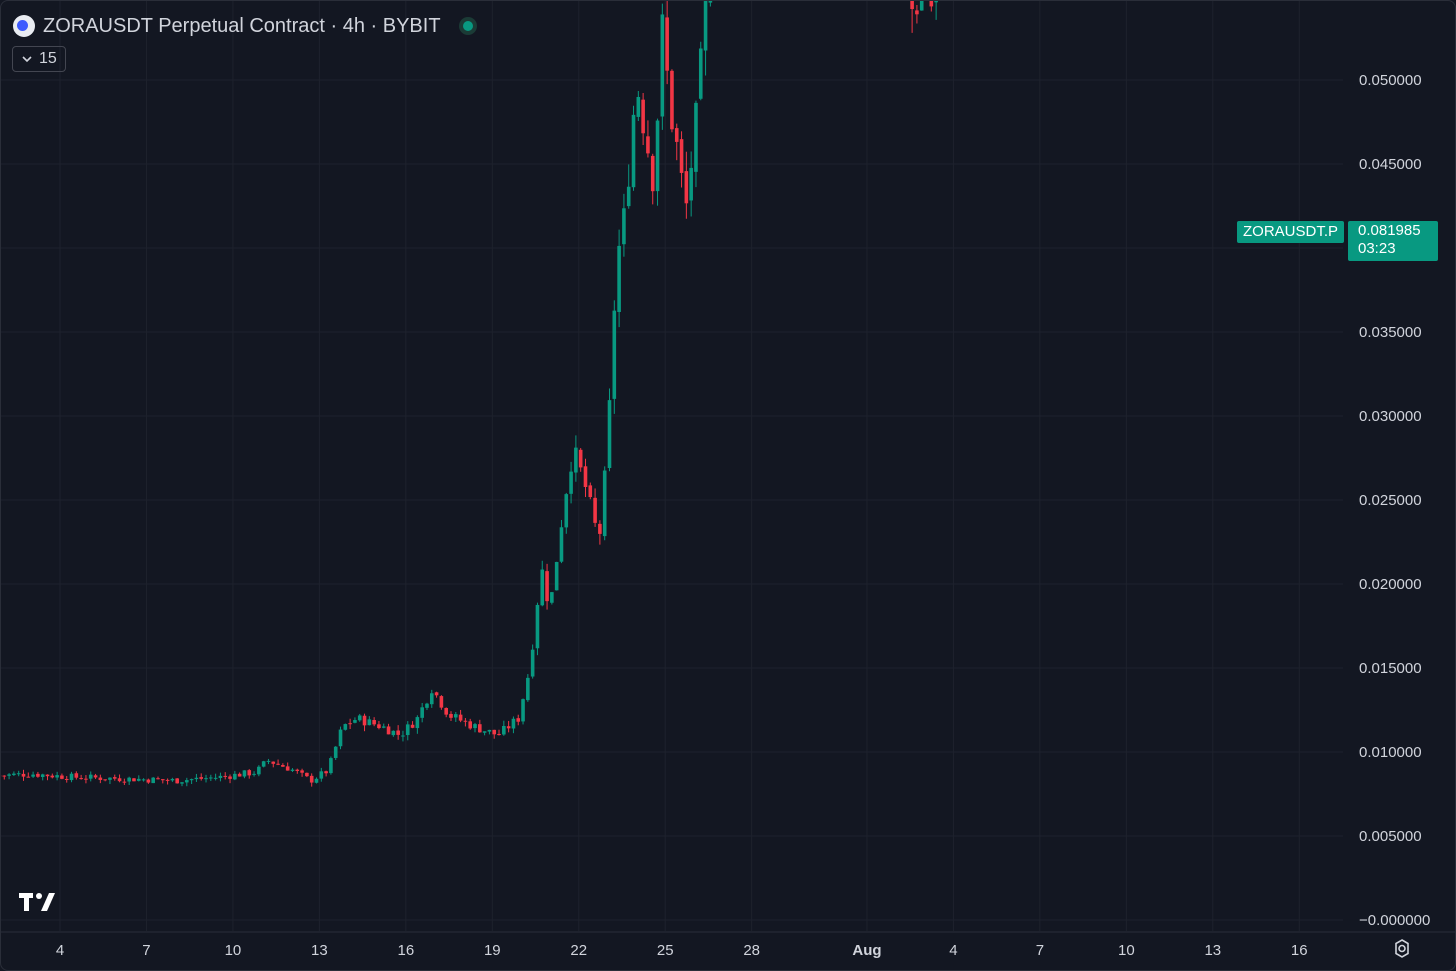 Image resolution: width=1456 pixels, height=971 pixels. What do you see at coordinates (1394, 920) in the screenshot?
I see `y-tick-label: −0.000000` at bounding box center [1394, 920].